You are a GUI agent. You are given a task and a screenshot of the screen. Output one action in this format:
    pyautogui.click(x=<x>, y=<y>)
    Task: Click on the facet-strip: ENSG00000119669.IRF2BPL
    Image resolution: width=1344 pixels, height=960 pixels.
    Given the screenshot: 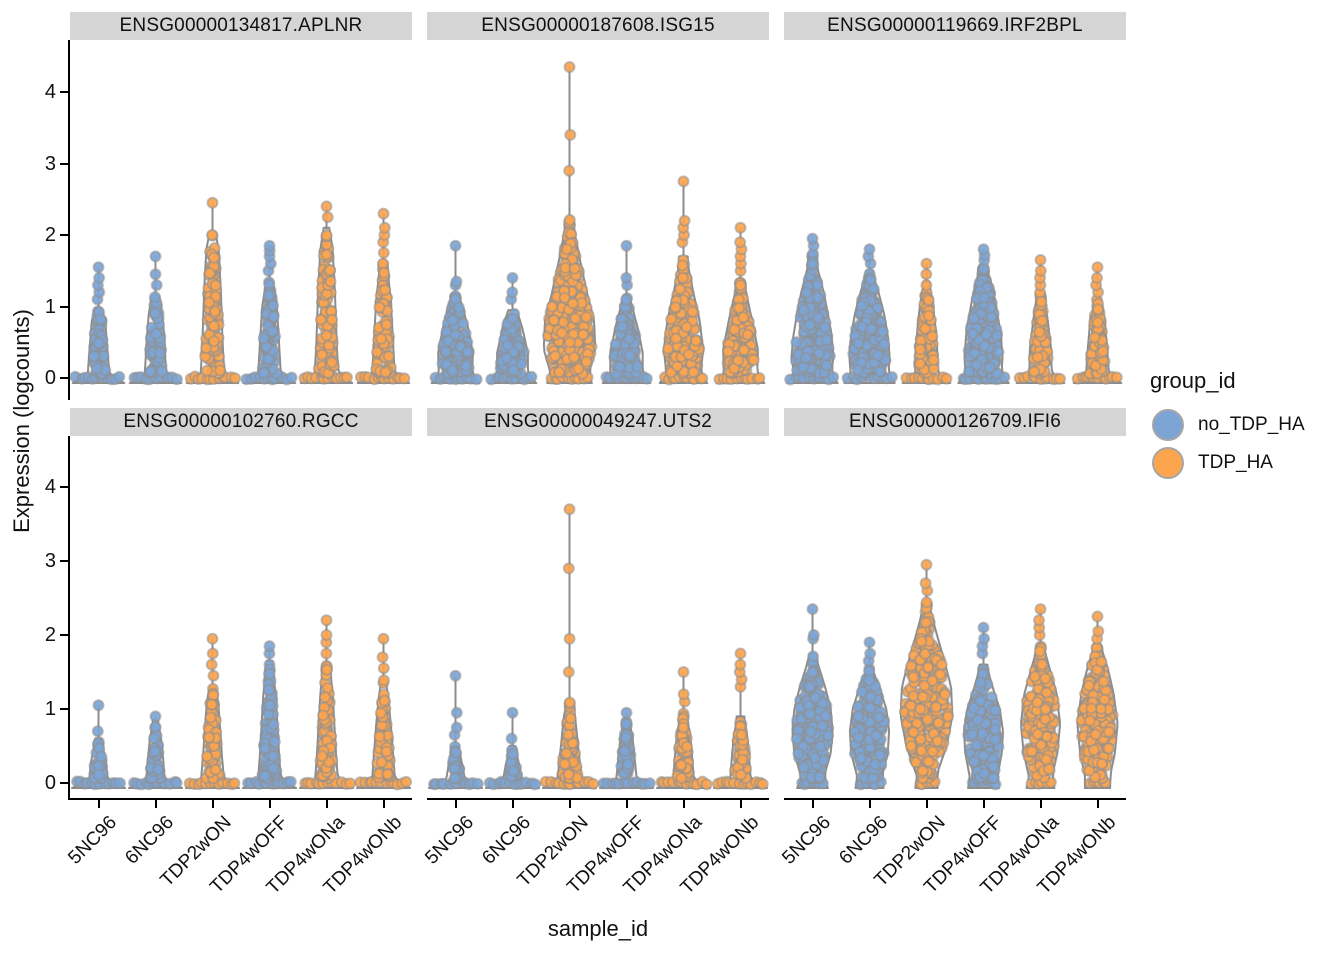 What is the action you would take?
    pyautogui.click(x=955, y=26)
    